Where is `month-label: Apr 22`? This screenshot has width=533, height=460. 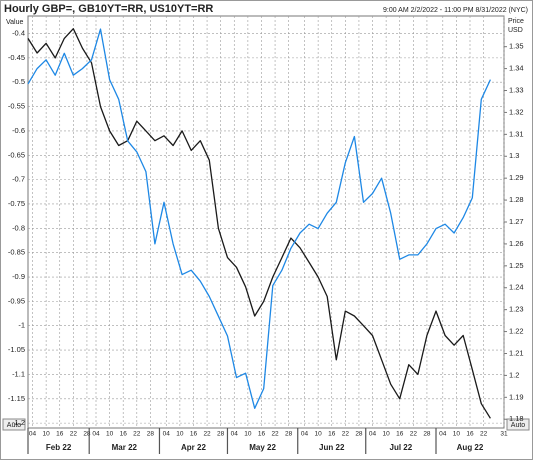 month-label: Apr 22 is located at coordinates (193, 447).